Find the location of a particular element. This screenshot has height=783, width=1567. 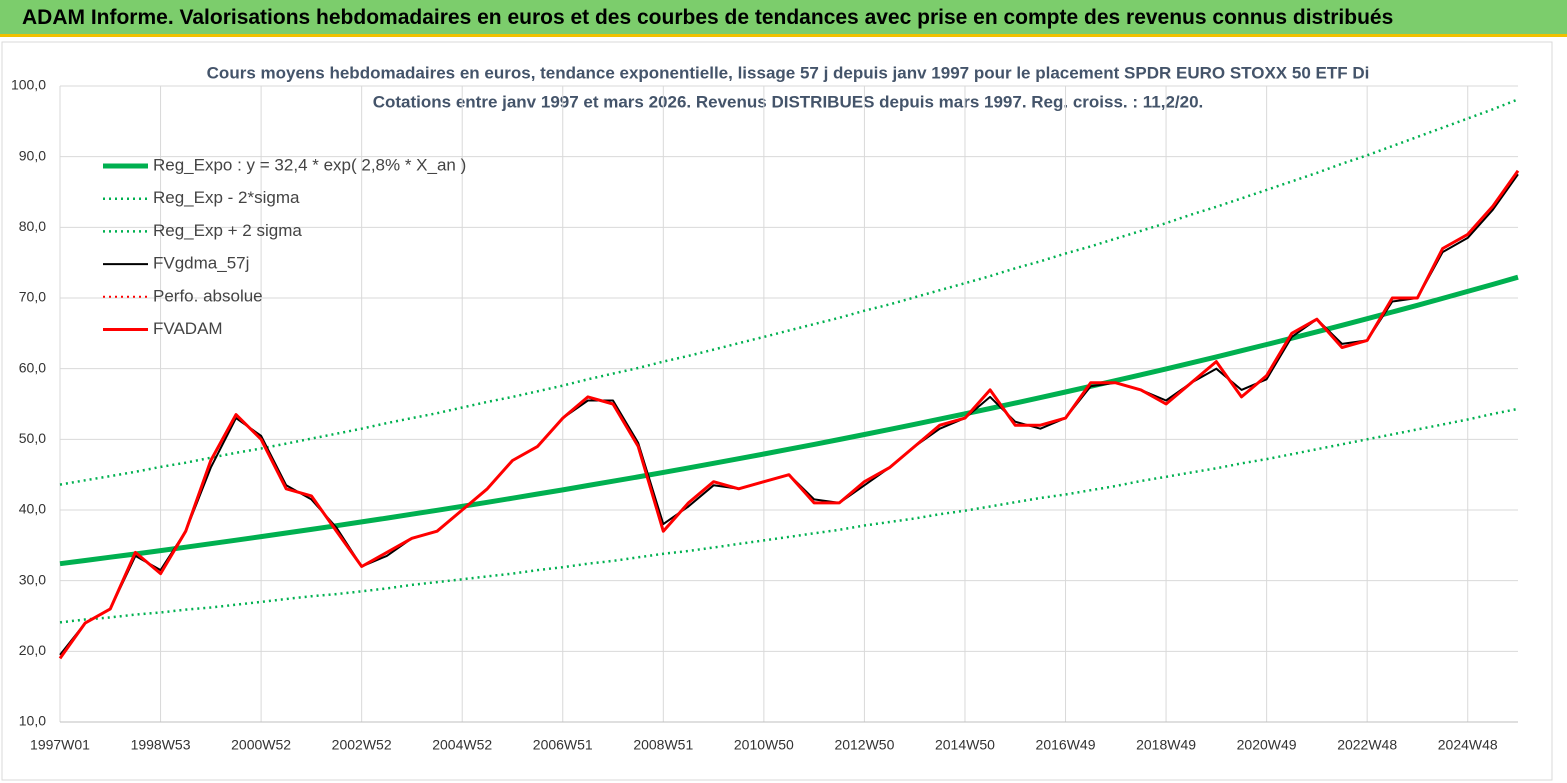

y-tick-label: 60,0 is located at coordinates (32, 367).